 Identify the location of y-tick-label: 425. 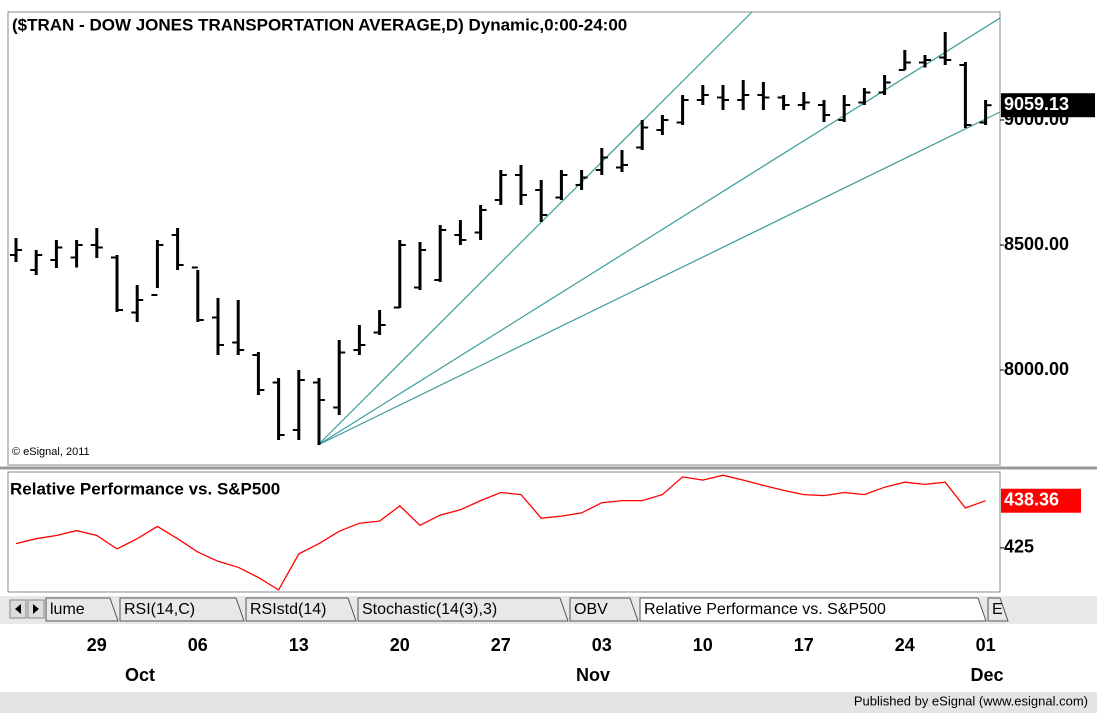
(1019, 547).